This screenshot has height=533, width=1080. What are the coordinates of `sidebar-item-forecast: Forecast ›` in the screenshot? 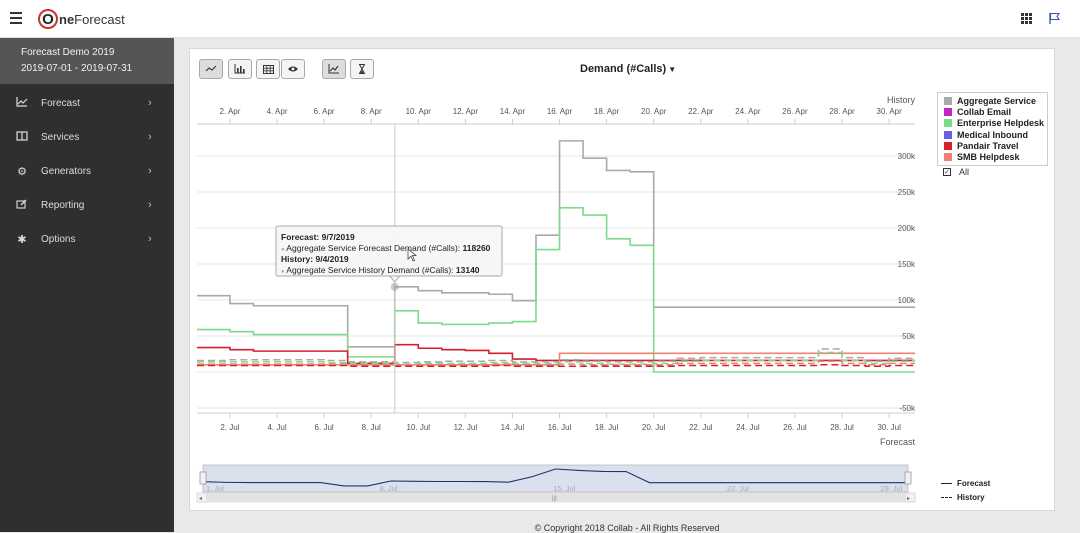 It's located at (87, 103).